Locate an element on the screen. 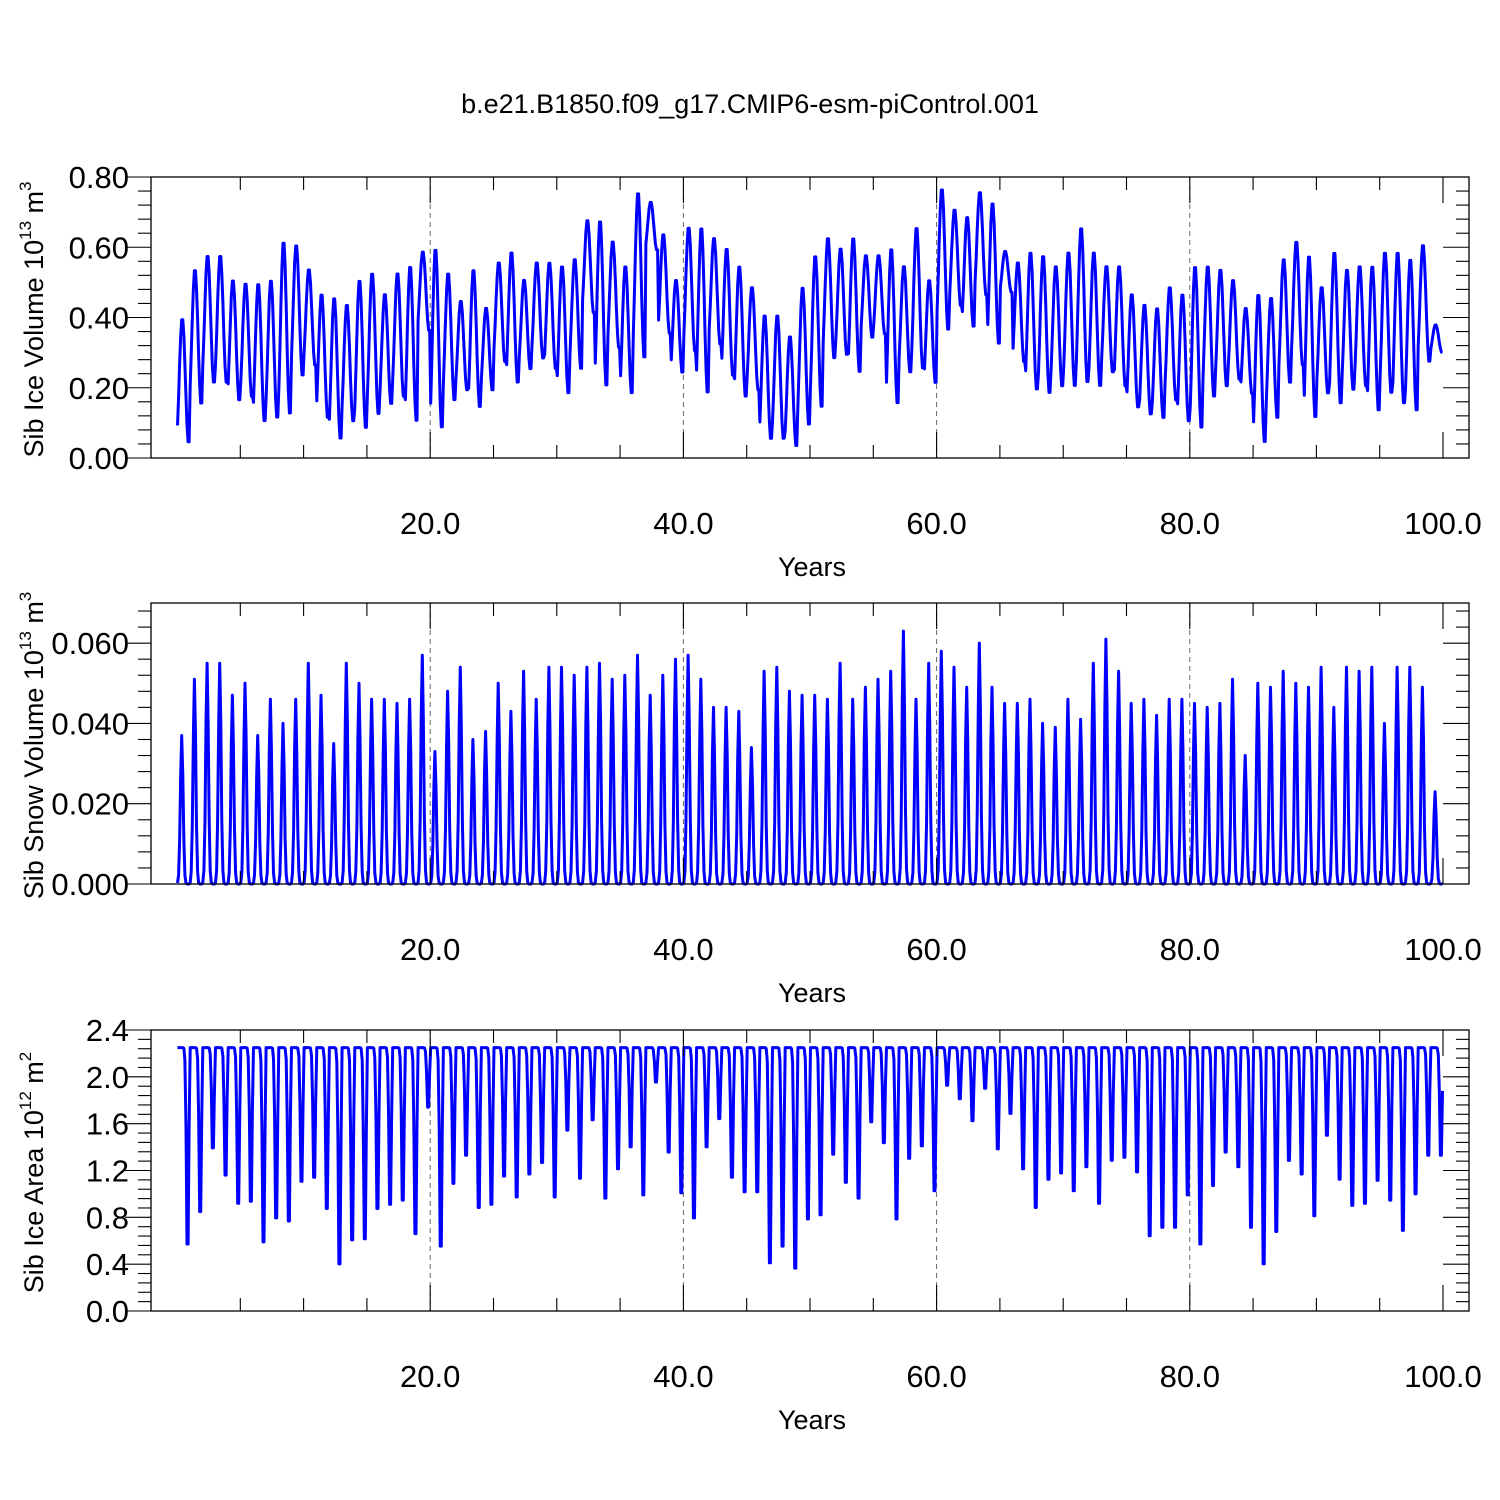  panel-ice-area-ytick-labels: 0.0 0.4 0.8 1.2 1.6 2.0 2.4 is located at coordinates (107, 1171).